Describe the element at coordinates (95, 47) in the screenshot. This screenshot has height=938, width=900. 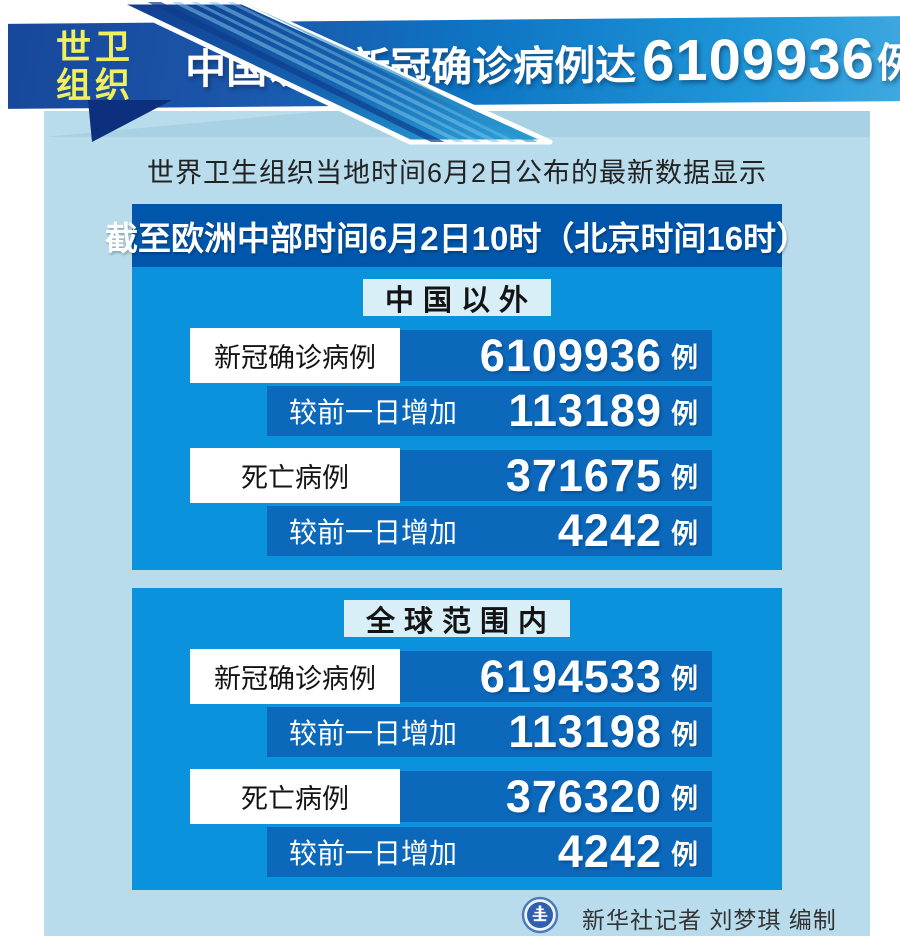
I see `who-badge-line1: 世卫` at that location.